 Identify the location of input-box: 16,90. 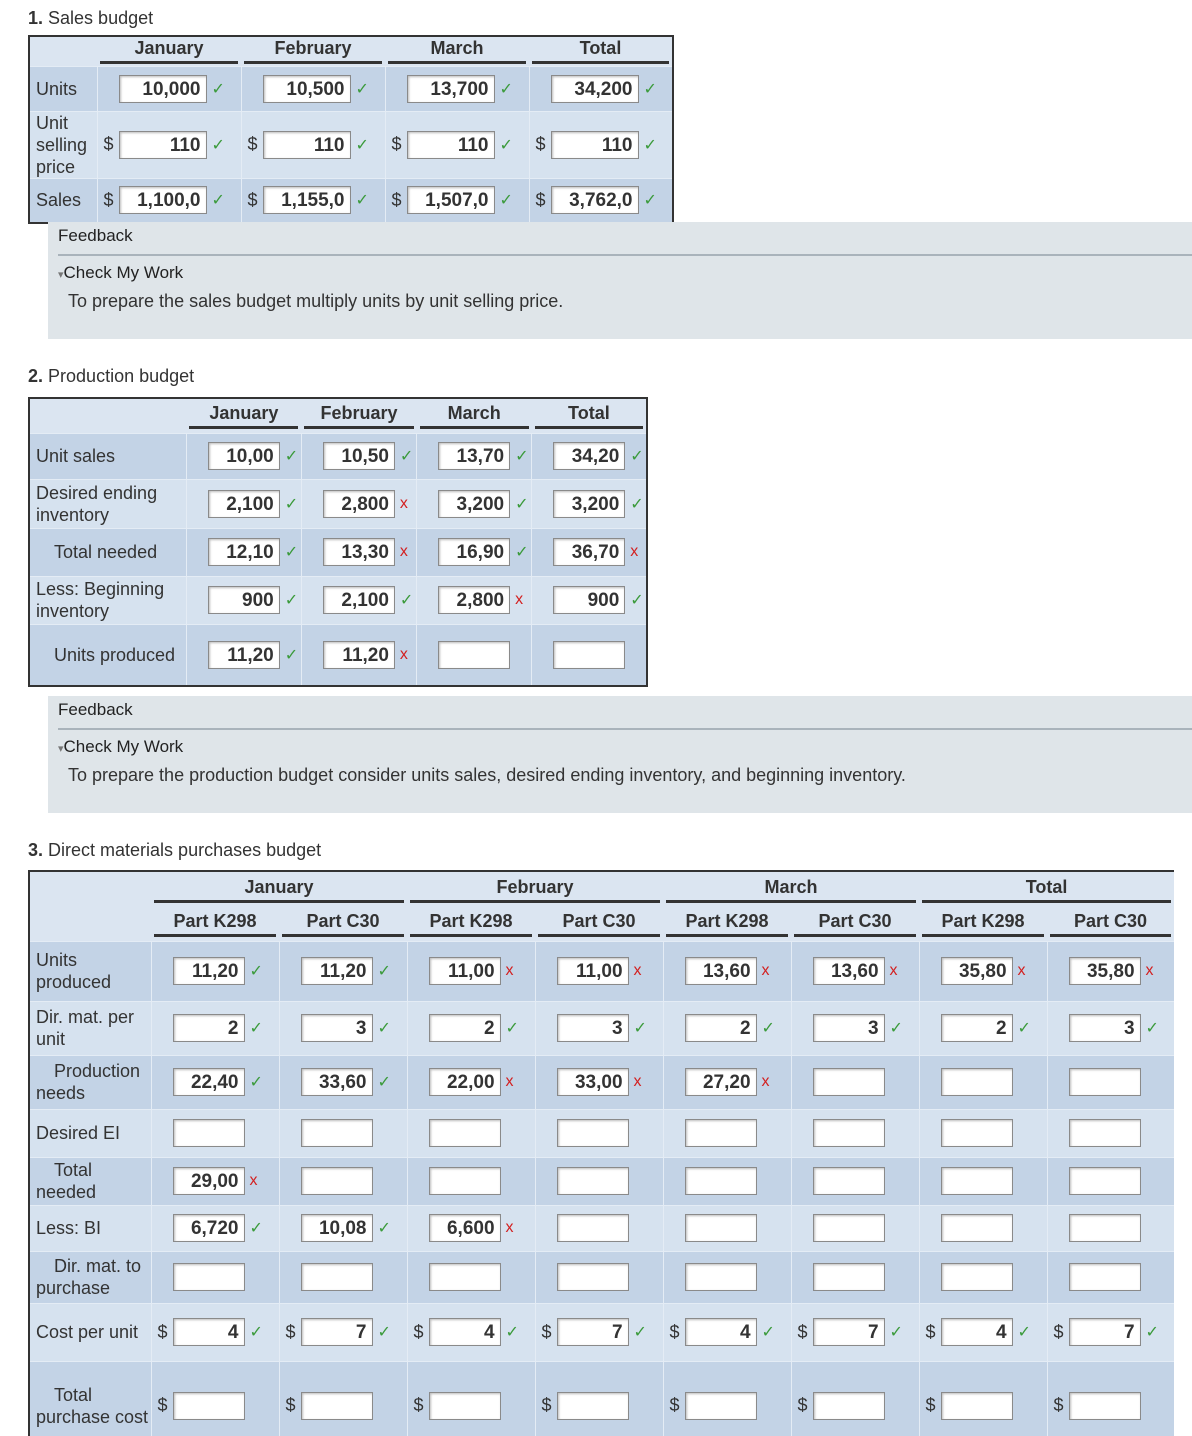
(474, 552).